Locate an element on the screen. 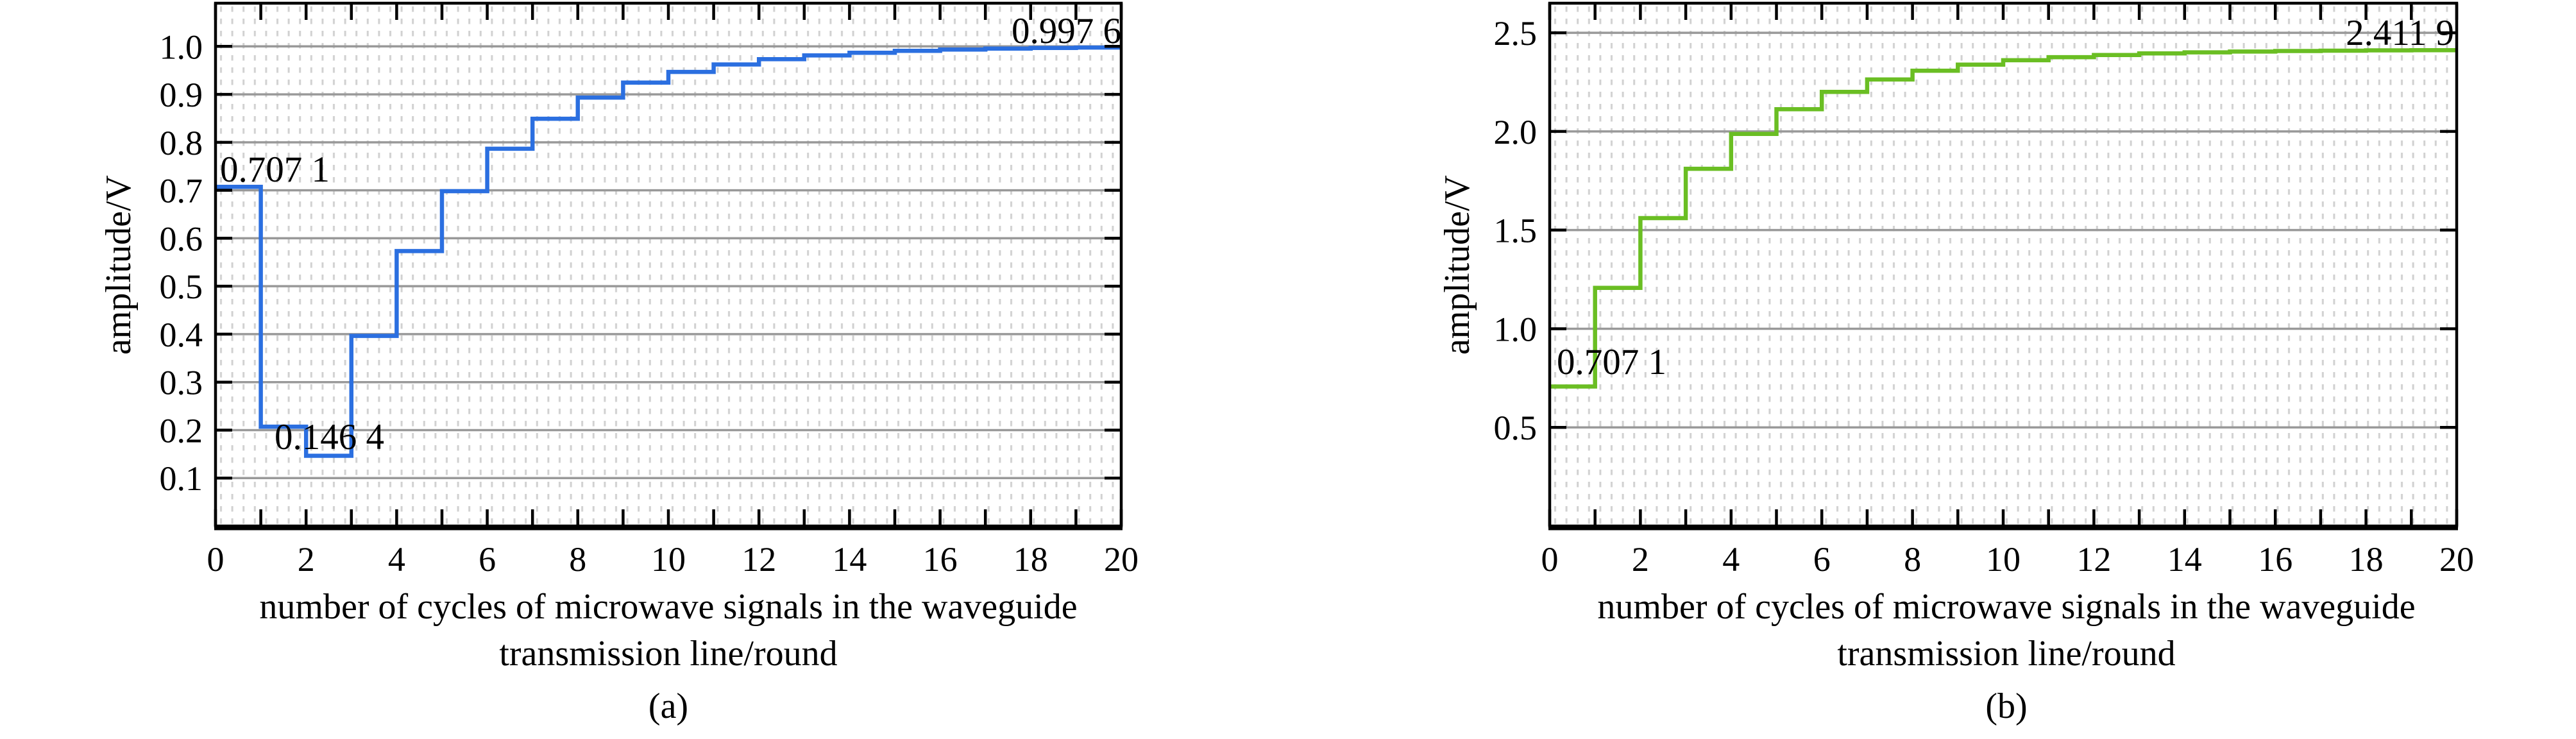  y-tick-label: 0.3 is located at coordinates (181, 383).